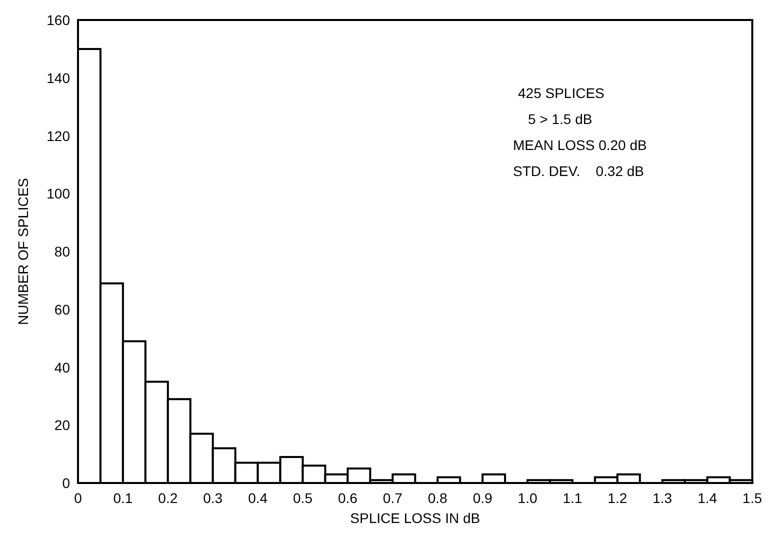 The height and width of the screenshot is (538, 773). Describe the element at coordinates (438, 498) in the screenshot. I see `x-tick-label: 0.8` at that location.